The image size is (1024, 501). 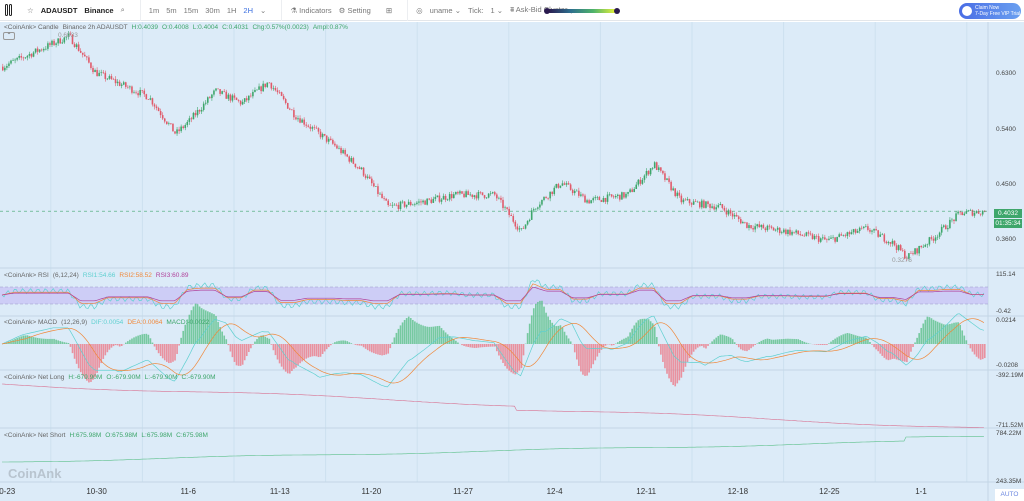 I want to click on setting-button: ⚙ Setting, so click(x=355, y=10).